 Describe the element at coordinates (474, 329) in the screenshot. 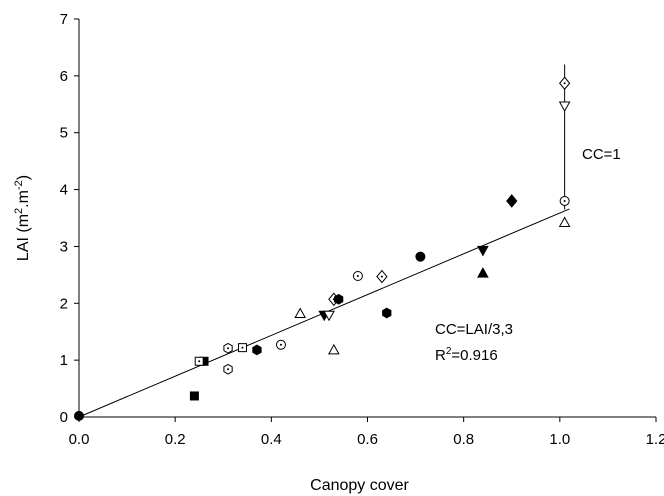

I see `equation-annotation: CC=LAI/3,3` at that location.